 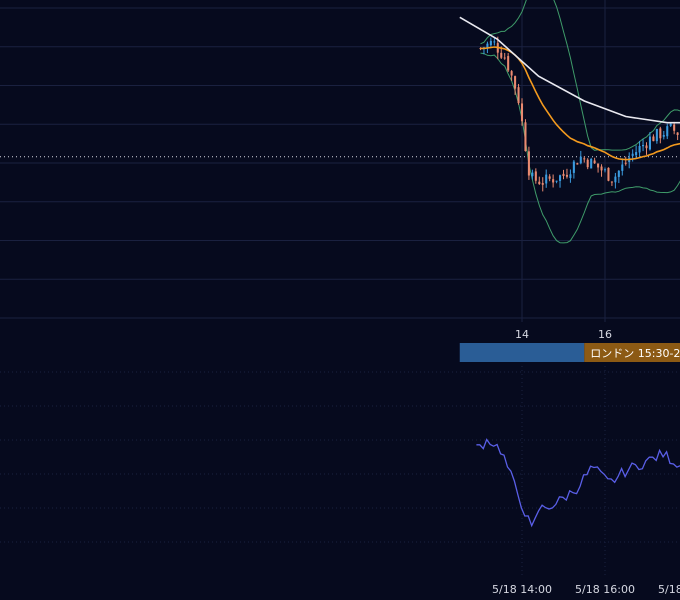 What do you see at coordinates (605, 334) in the screenshot?
I see `time-axis-tick-label: 16` at bounding box center [605, 334].